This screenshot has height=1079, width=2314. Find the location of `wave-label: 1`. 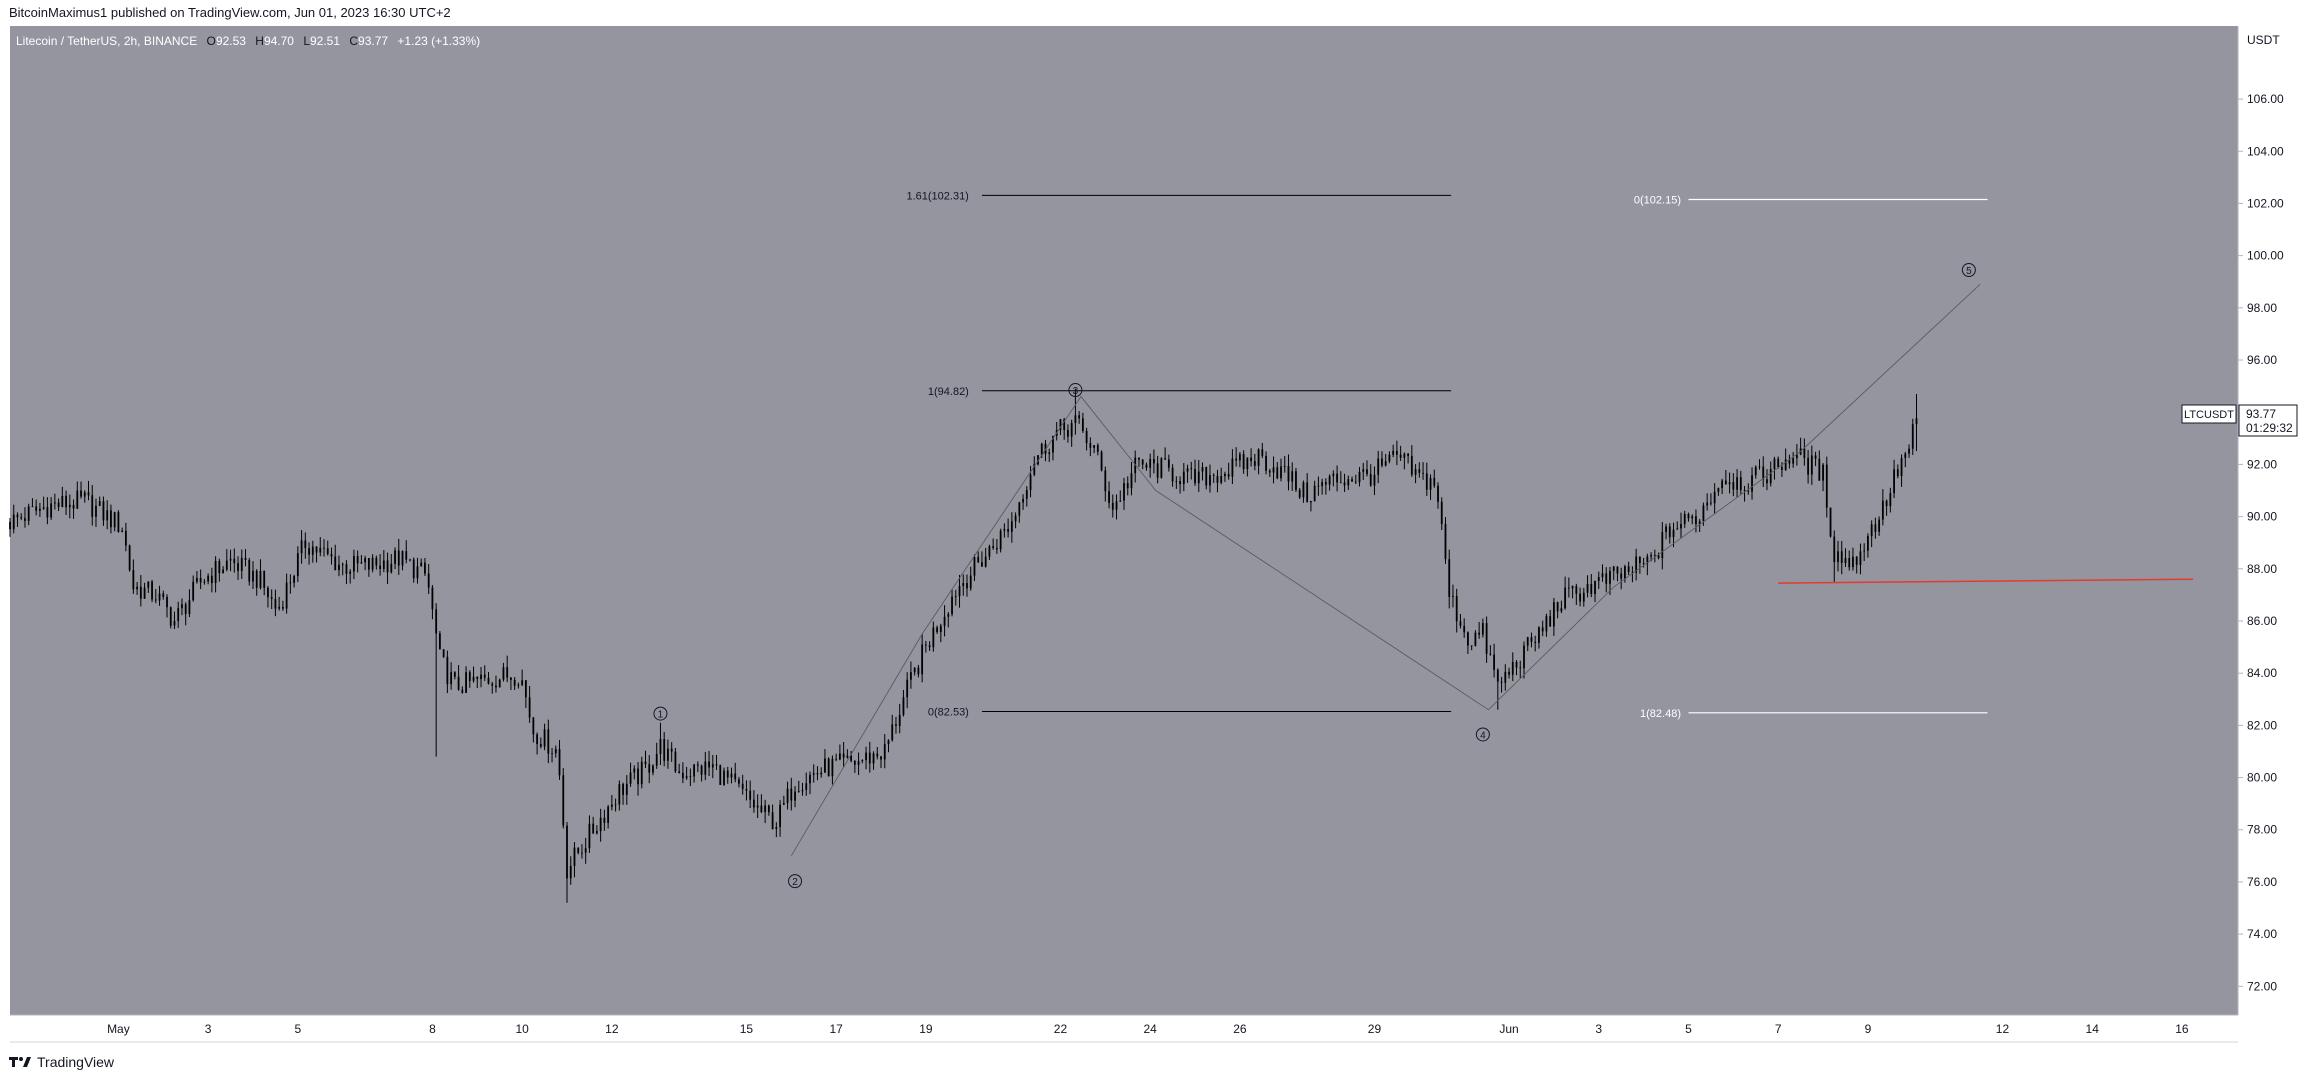

wave-label: 1 is located at coordinates (661, 715).